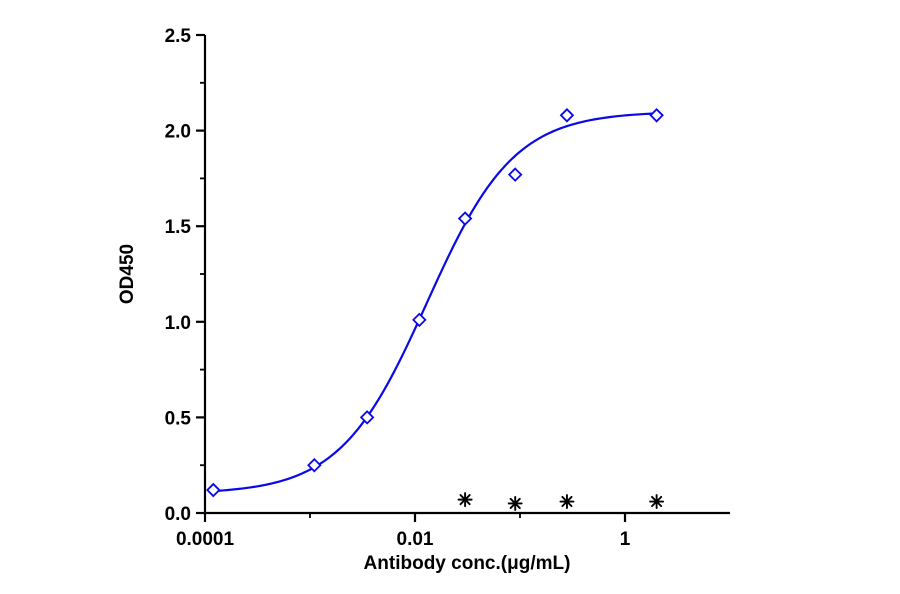 The width and height of the screenshot is (900, 594). Describe the element at coordinates (178, 36) in the screenshot. I see `y-tick-label: 2.5` at that location.